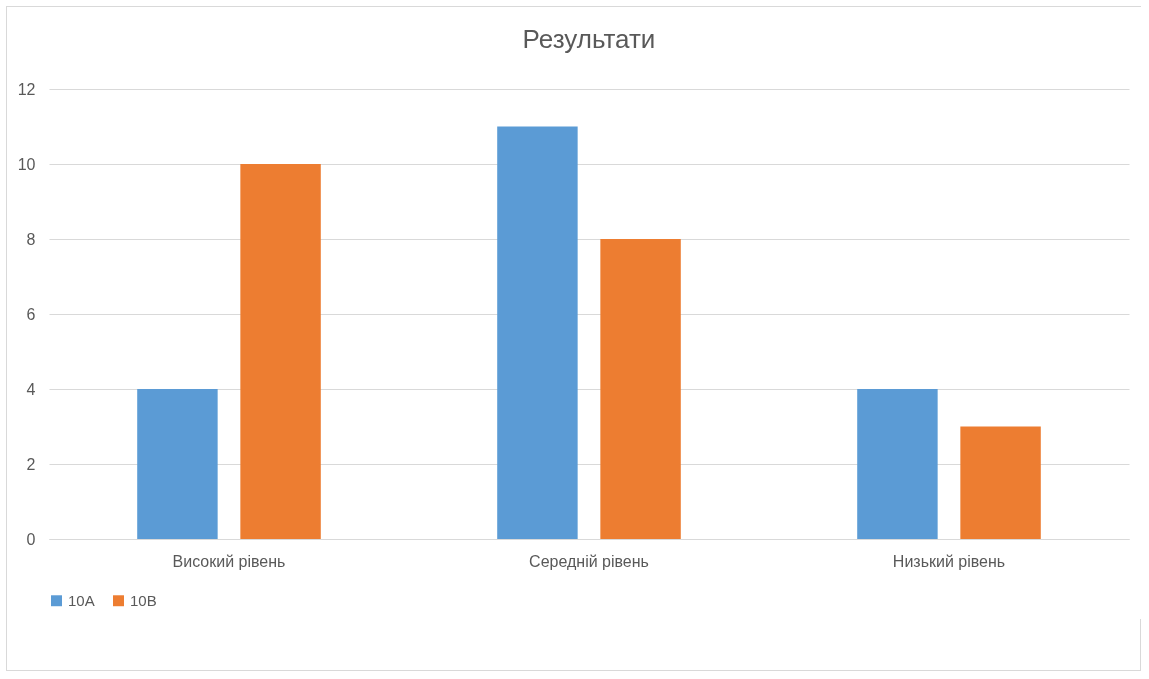  Describe the element at coordinates (589, 561) in the screenshot. I see `x-tick-label: Середній рівень` at that location.